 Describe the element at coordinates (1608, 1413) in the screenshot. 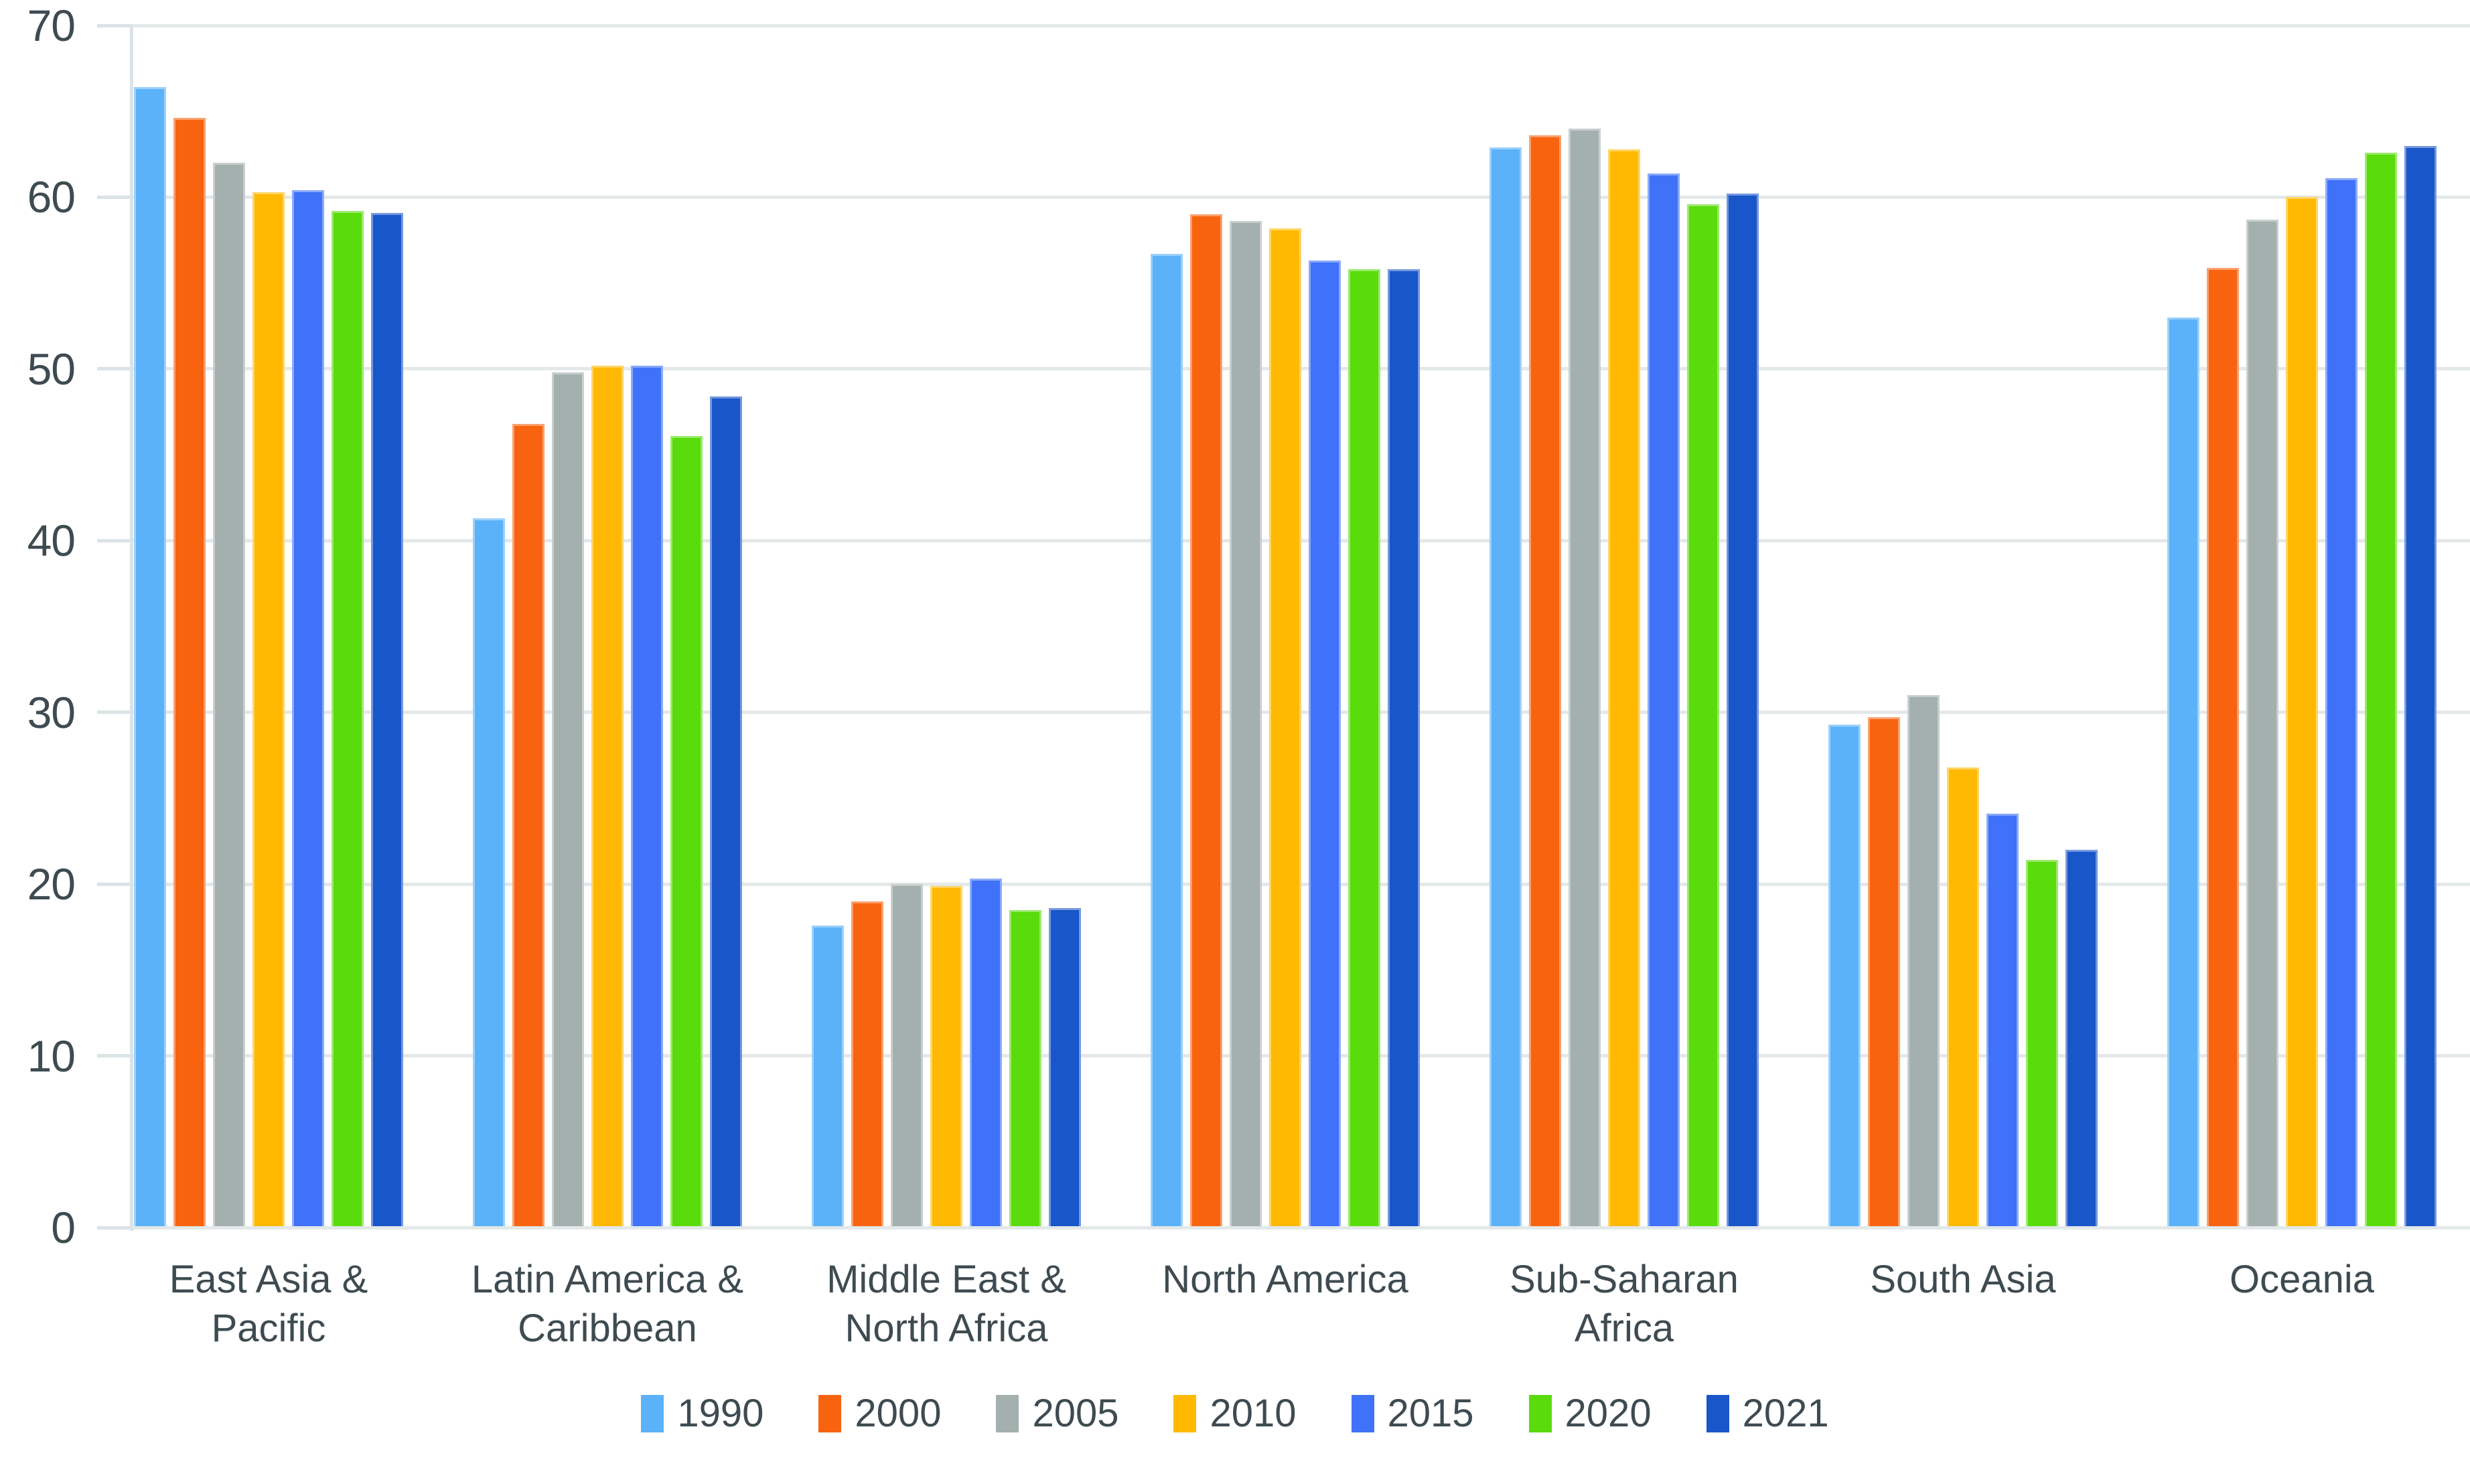

I see `legend-label-2020: 2020` at that location.